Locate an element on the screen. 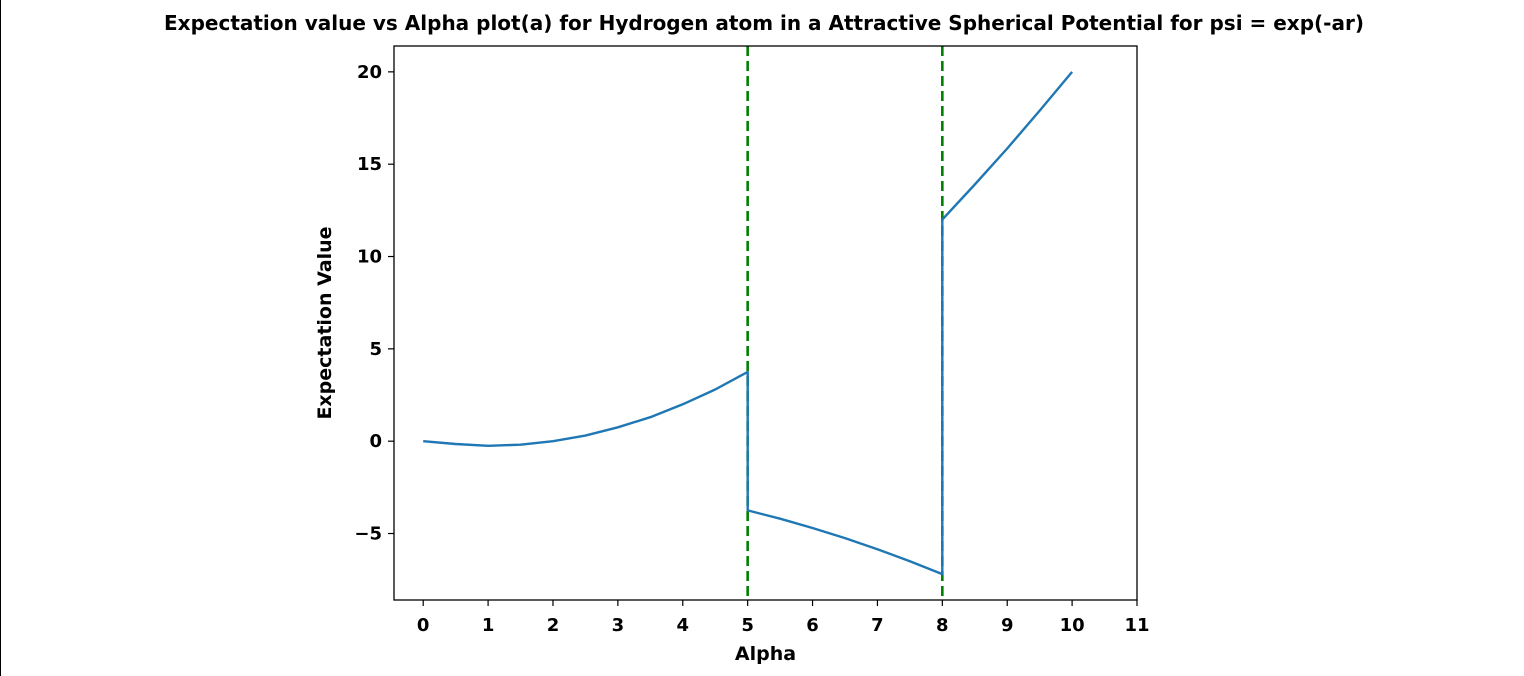 The image size is (1524, 676). x-tick-label: 1 is located at coordinates (488, 625).